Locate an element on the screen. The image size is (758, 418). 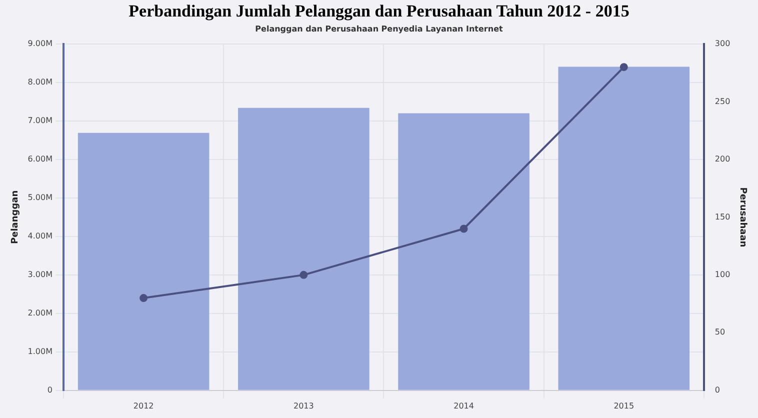
y2-tick-label: 150 is located at coordinates (722, 217).